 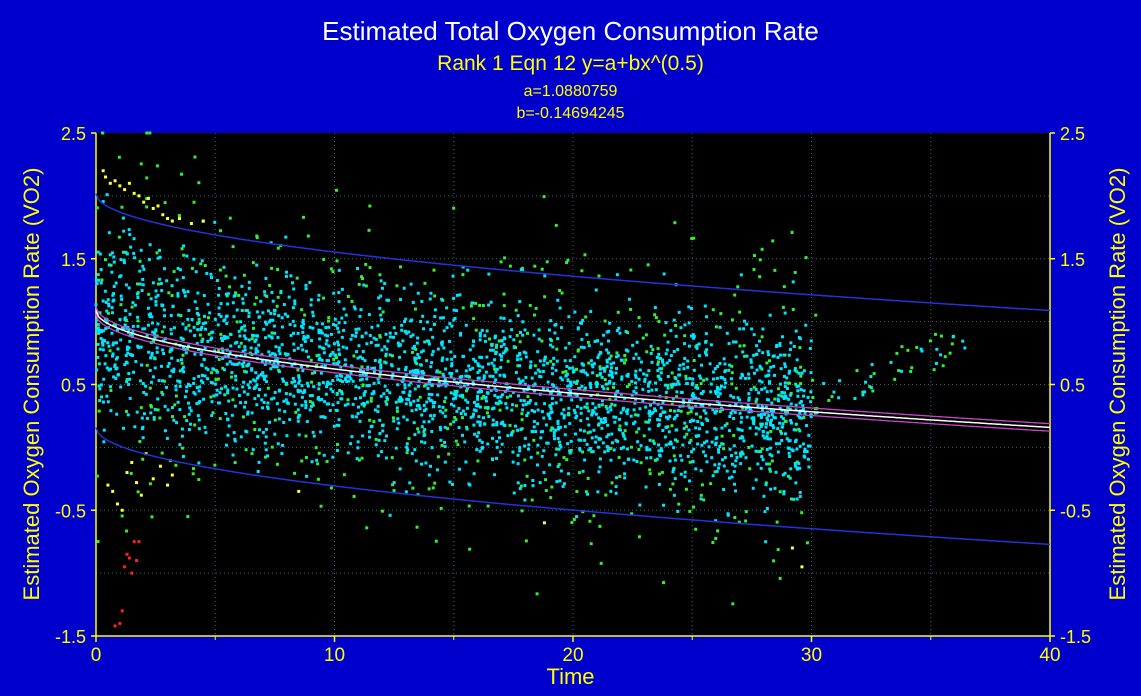 I want to click on data-point-outlier, so click(x=134, y=542).